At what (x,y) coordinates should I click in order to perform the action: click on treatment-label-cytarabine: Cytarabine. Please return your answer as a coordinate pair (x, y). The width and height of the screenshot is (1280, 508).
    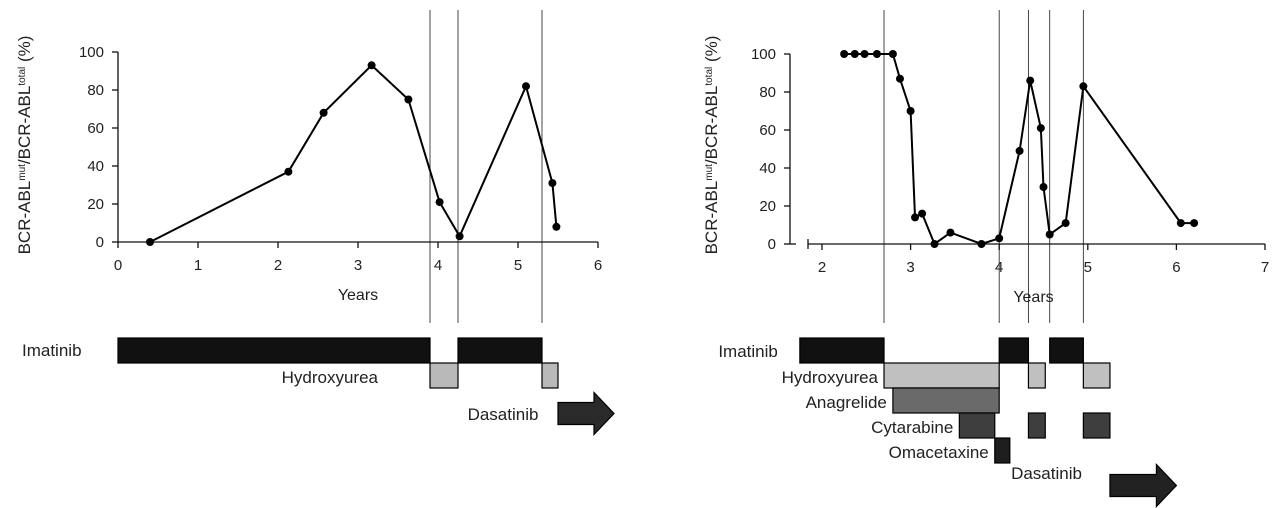
    Looking at the image, I should click on (912, 427).